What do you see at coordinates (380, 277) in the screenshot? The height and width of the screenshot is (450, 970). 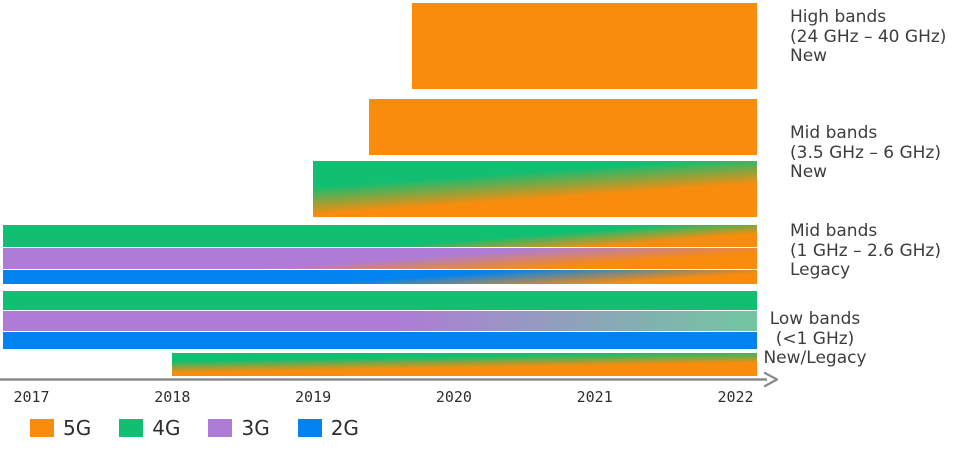 I see `band-mid-legacy-2g` at bounding box center [380, 277].